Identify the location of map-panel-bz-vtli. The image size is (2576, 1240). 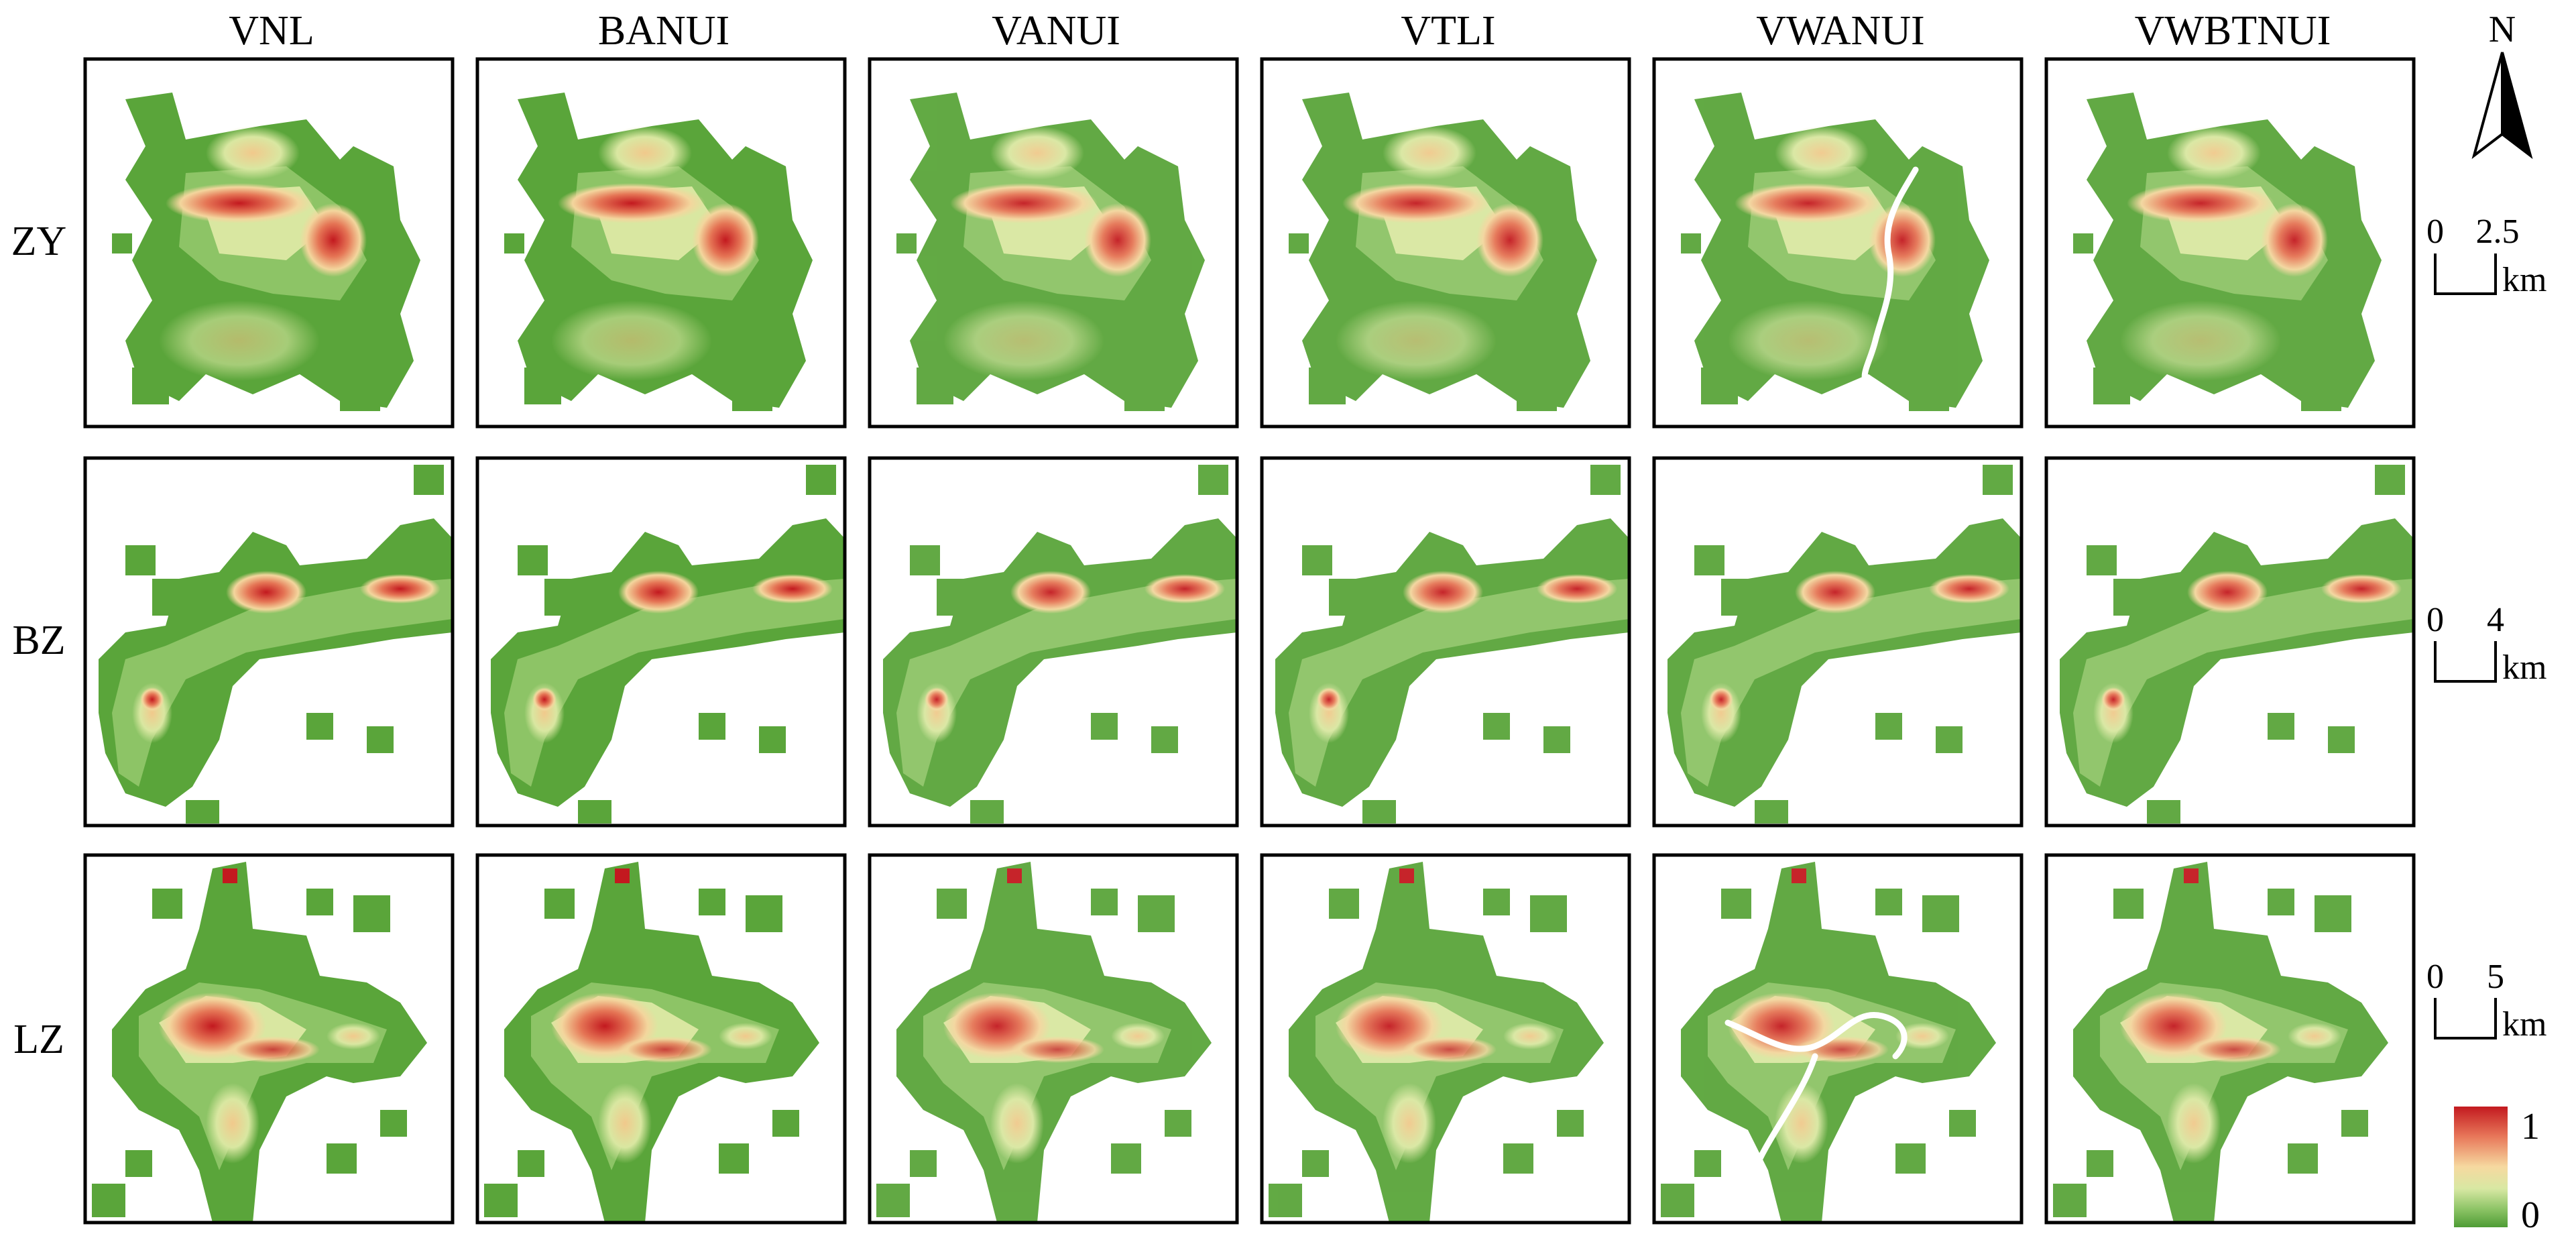
(1445, 642).